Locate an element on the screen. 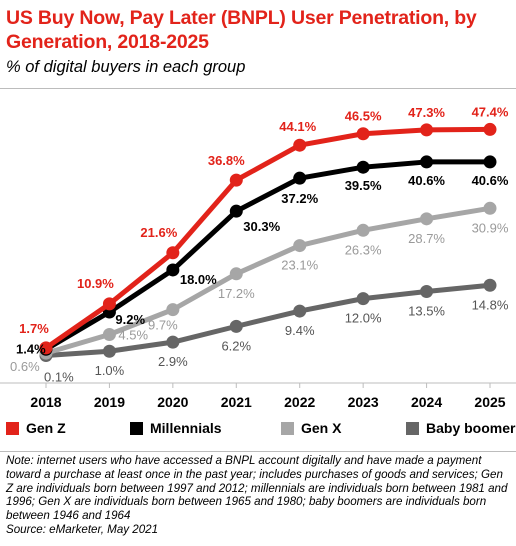  legend-item-baby-boomers: Baby boomers is located at coordinates (461, 428).